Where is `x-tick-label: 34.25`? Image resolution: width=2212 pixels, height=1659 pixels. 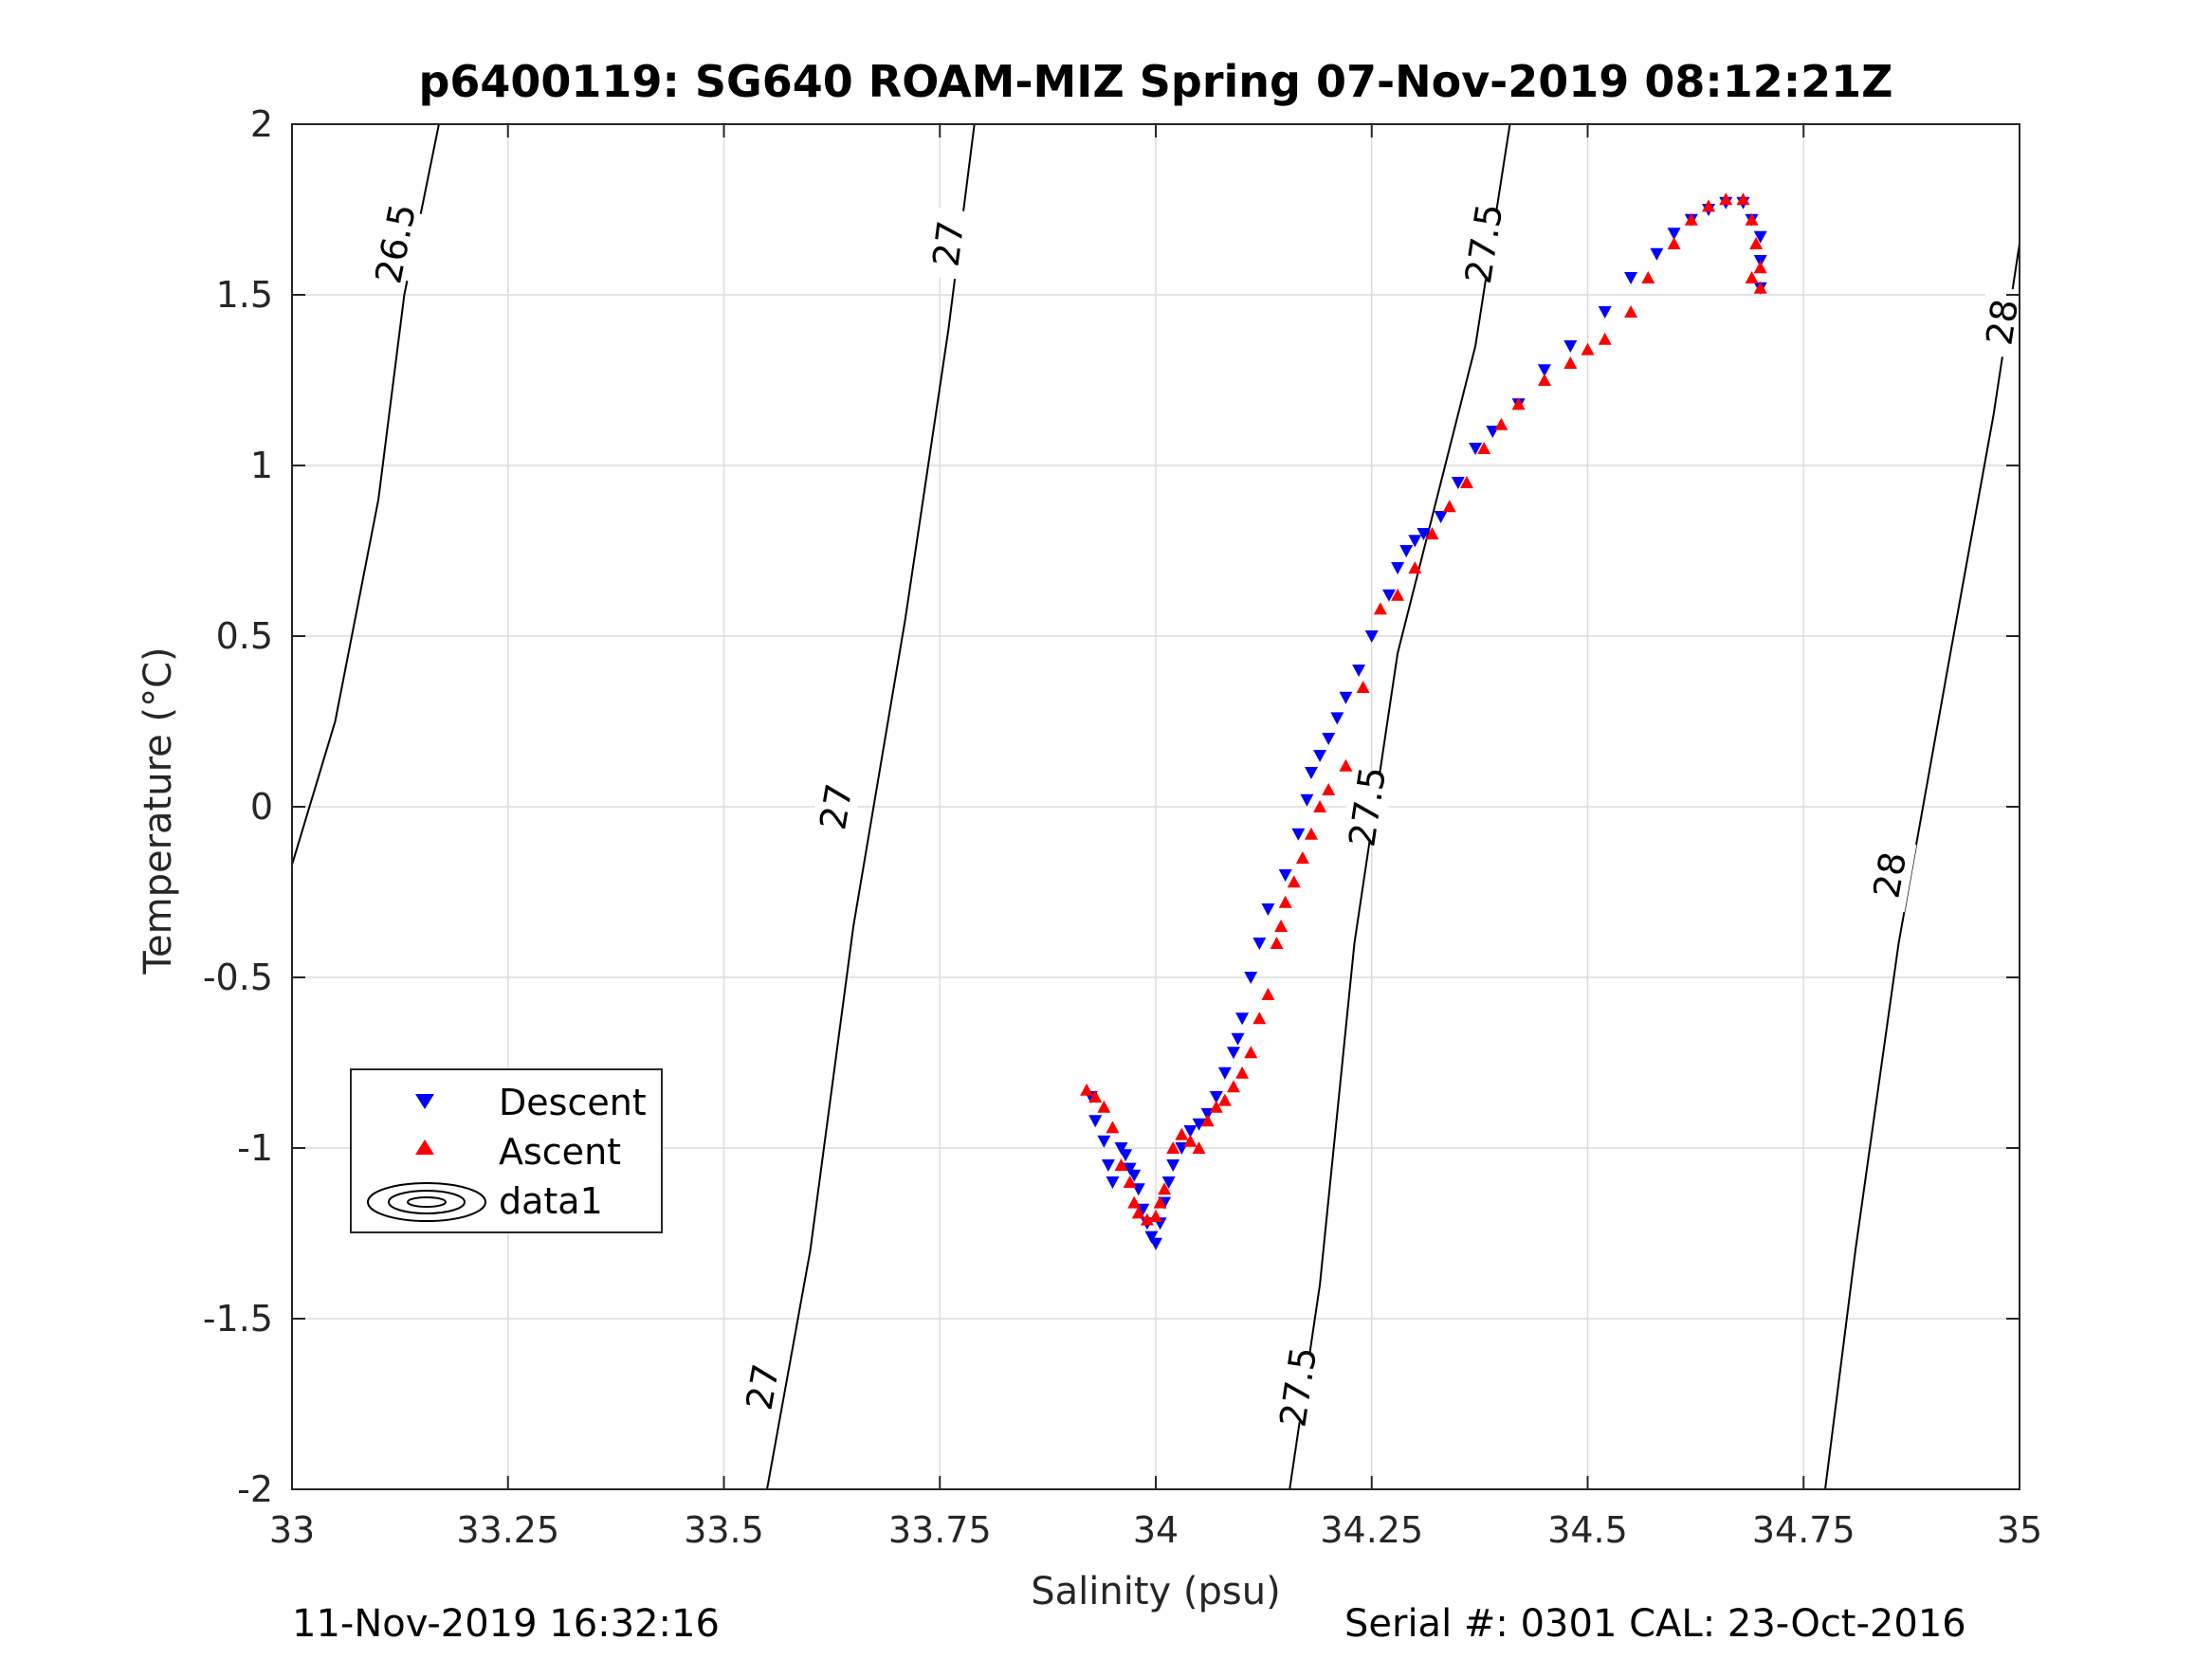
x-tick-label: 34.25 is located at coordinates (1371, 1530).